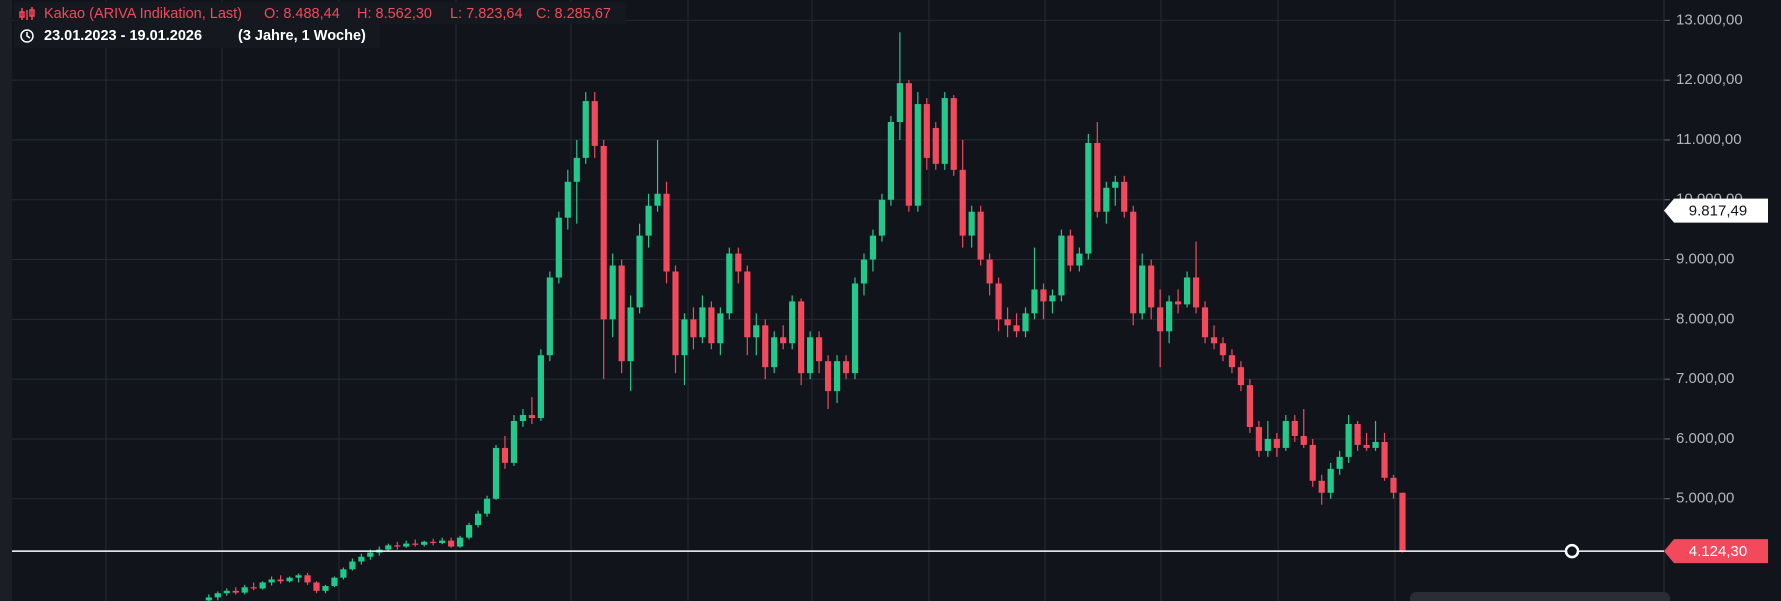 This screenshot has width=1781, height=601. What do you see at coordinates (1709, 19) in the screenshot?
I see `y-tick-label: 13.000,00` at bounding box center [1709, 19].